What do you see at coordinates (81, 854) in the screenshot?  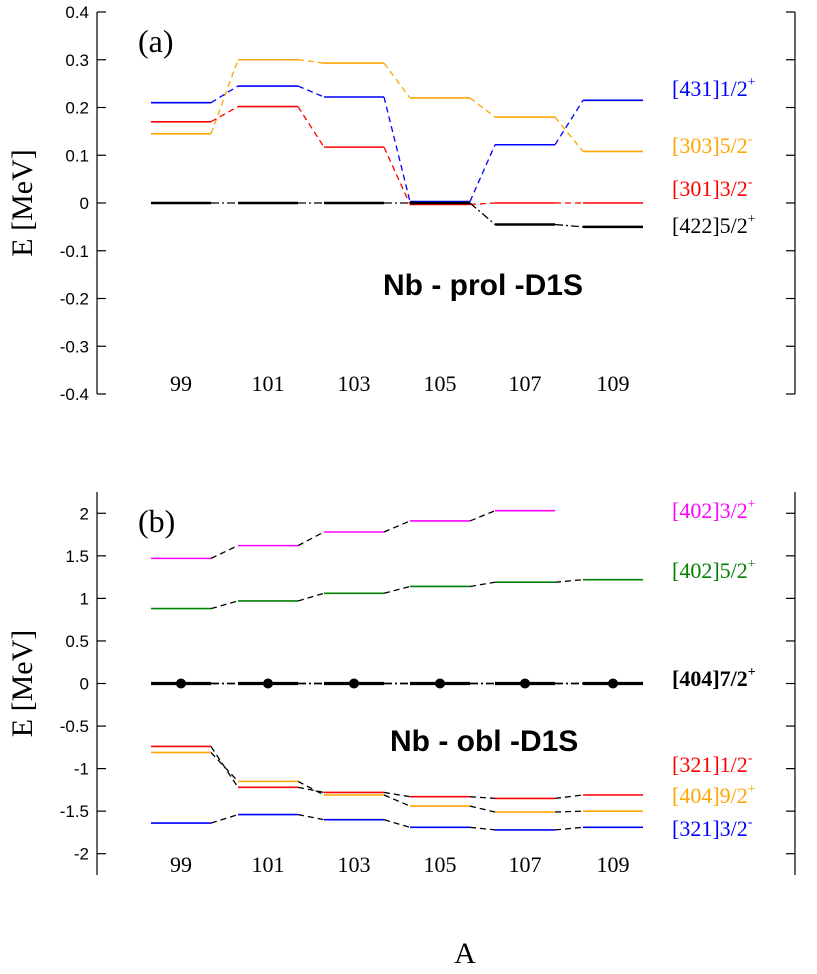 I see `y-tick-label: -2` at bounding box center [81, 854].